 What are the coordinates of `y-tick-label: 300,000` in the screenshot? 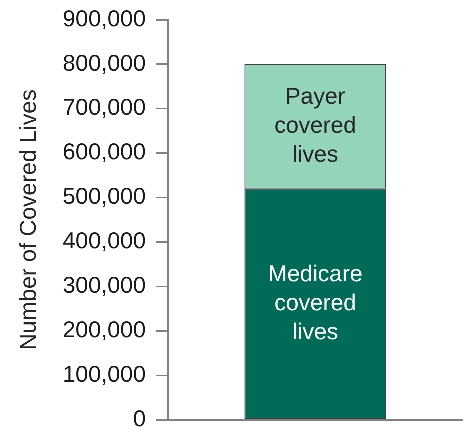 It's located at (104, 285).